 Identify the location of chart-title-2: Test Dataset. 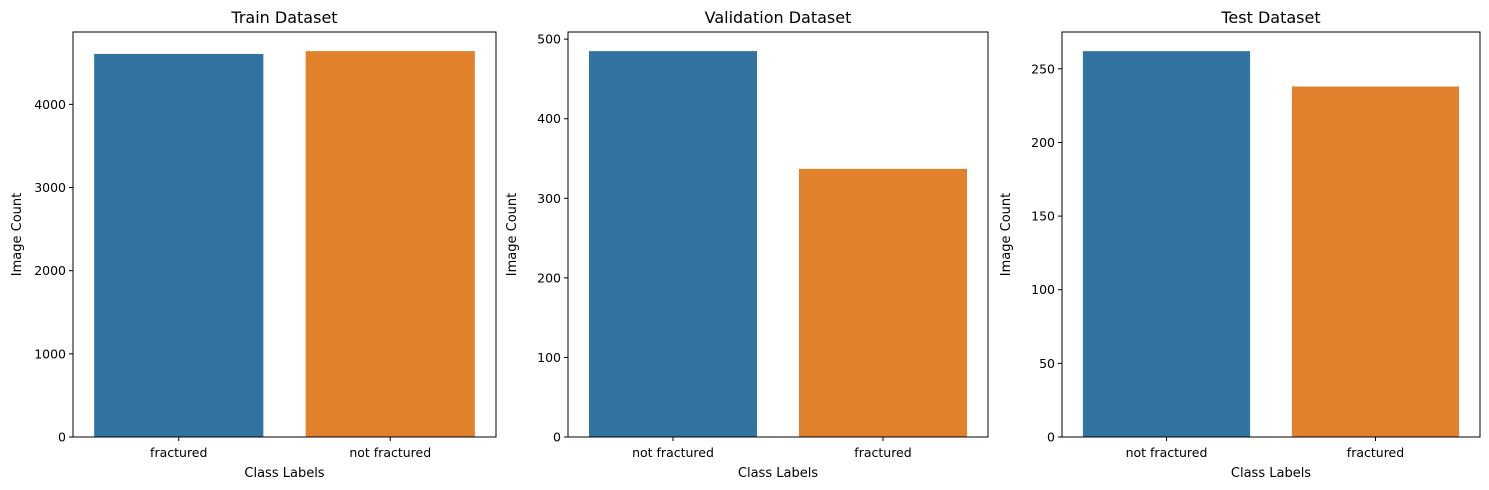
(1270, 17).